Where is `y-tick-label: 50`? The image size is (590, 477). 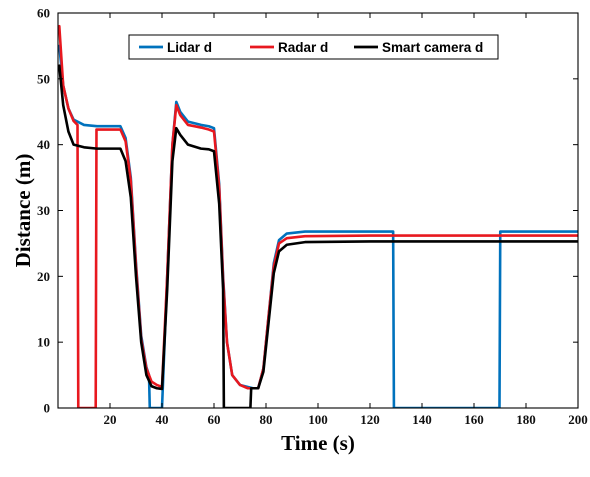 y-tick-label: 50 is located at coordinates (43, 78).